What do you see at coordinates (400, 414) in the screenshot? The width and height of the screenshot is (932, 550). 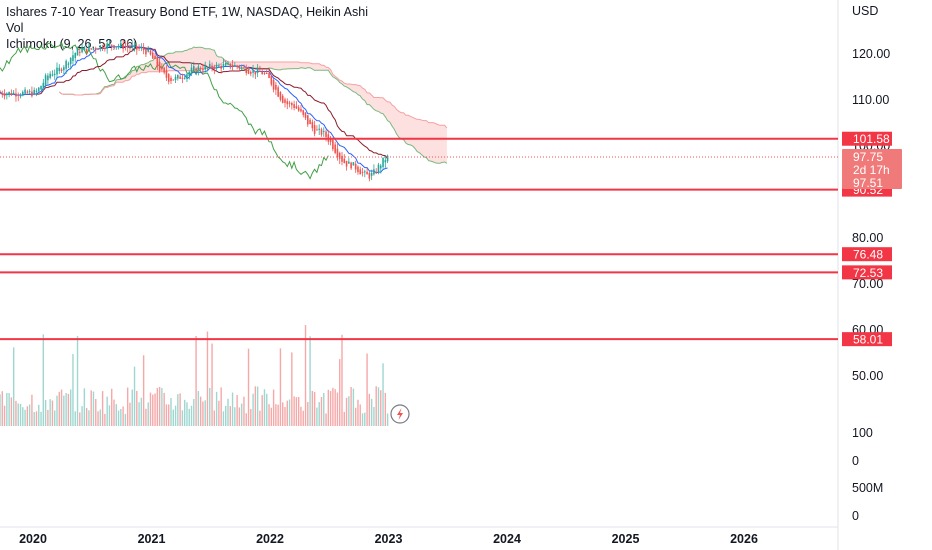 I see `lightning-icon` at bounding box center [400, 414].